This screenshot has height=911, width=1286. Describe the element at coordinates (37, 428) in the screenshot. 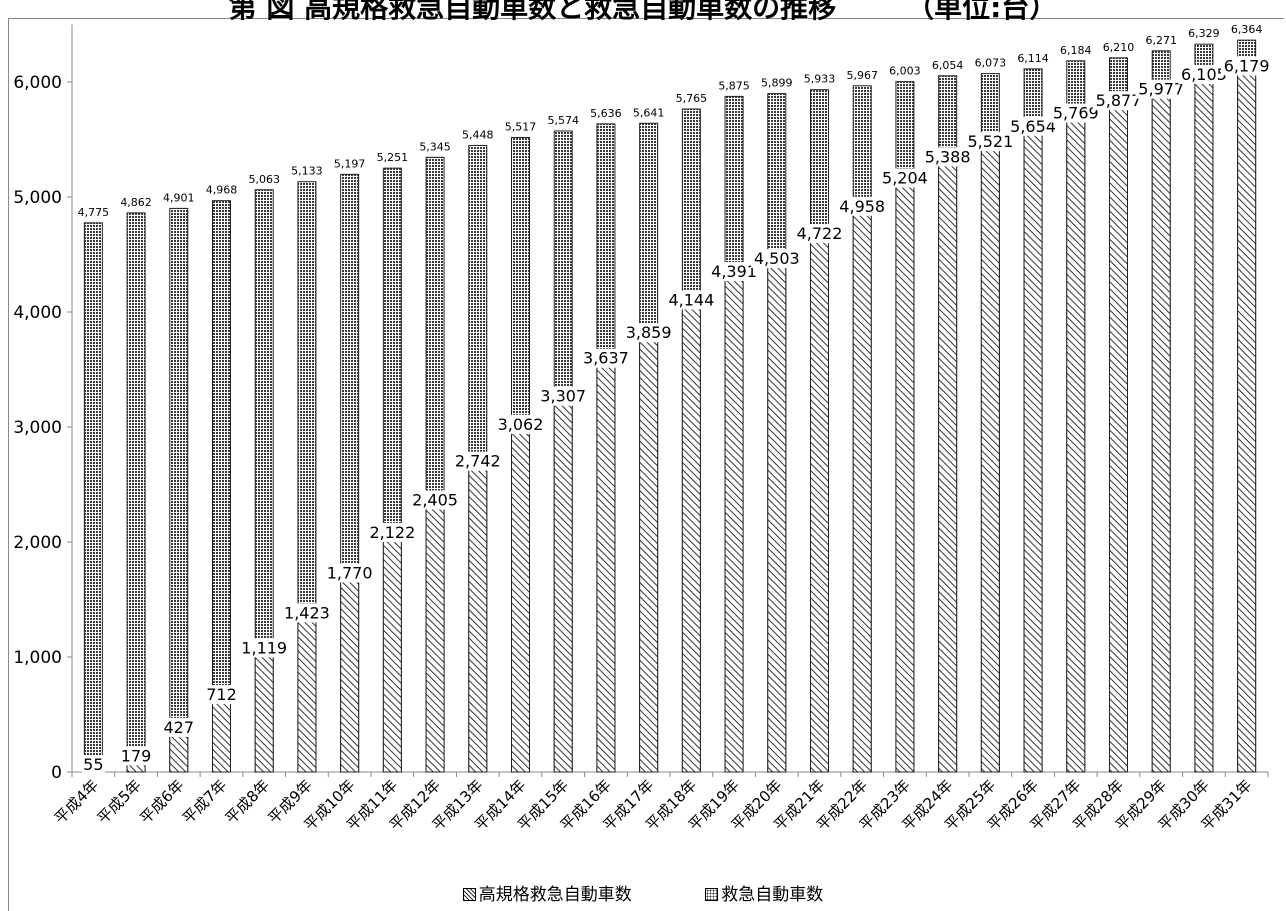

I see `y-tick-label: 3,000` at that location.